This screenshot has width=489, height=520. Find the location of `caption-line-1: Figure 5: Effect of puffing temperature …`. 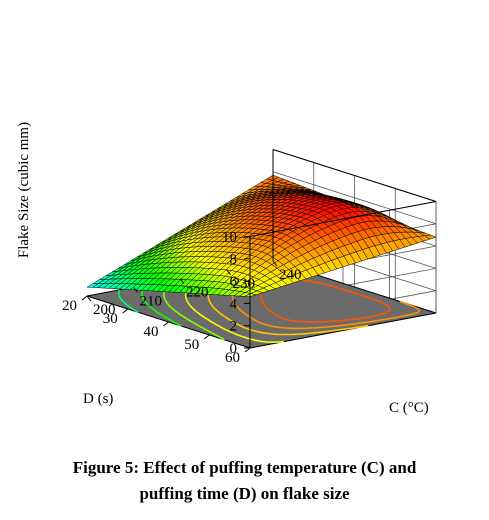

caption-line-1: Figure 5: Effect of puffing temperature … is located at coordinates (244, 467).